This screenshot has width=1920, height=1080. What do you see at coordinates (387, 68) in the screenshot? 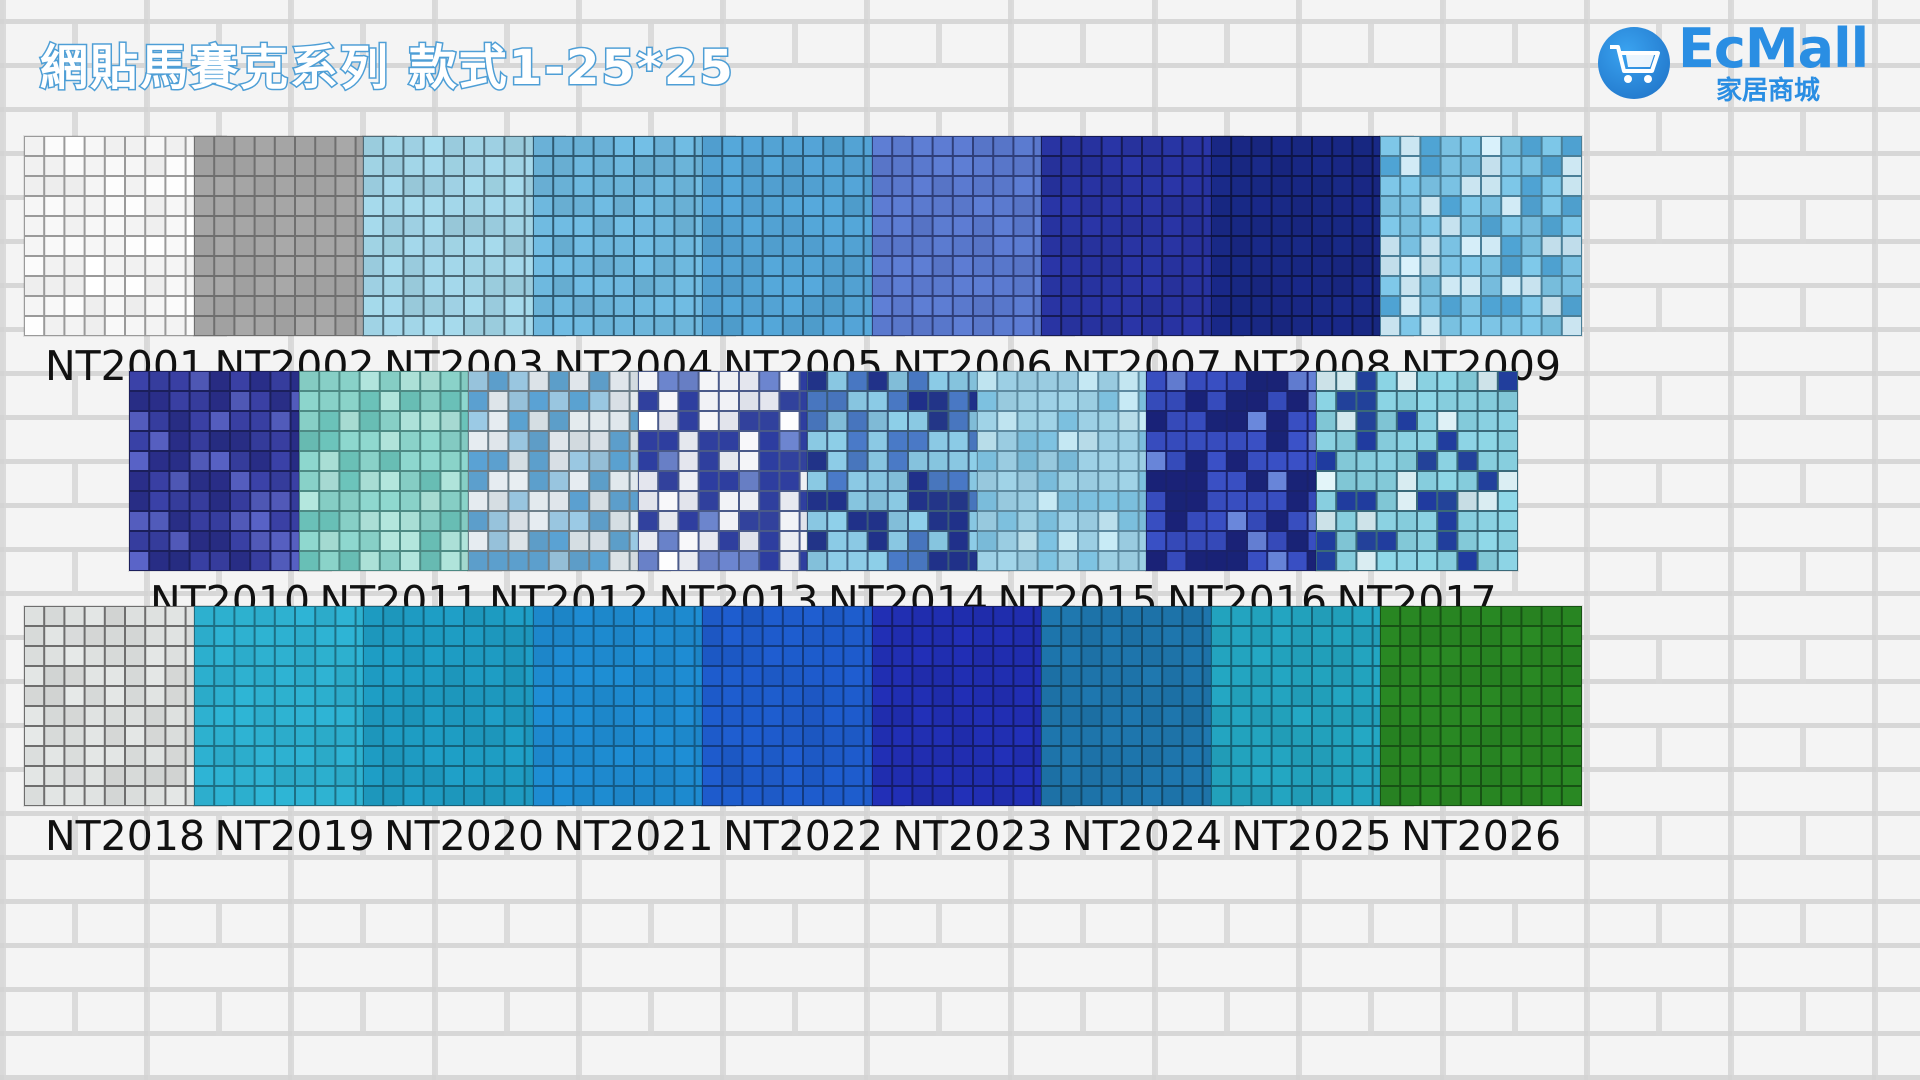
I see `page-title: 網貼馬賽克系列 款式1-25*25` at bounding box center [387, 68].